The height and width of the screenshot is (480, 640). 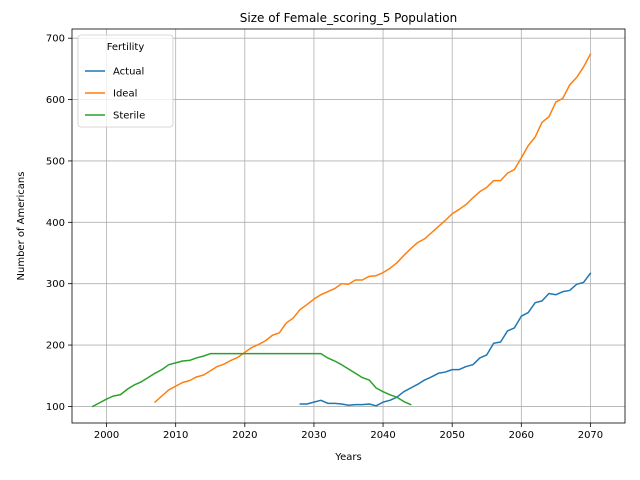 I want to click on x-tick-label: 2050, so click(x=451, y=435).